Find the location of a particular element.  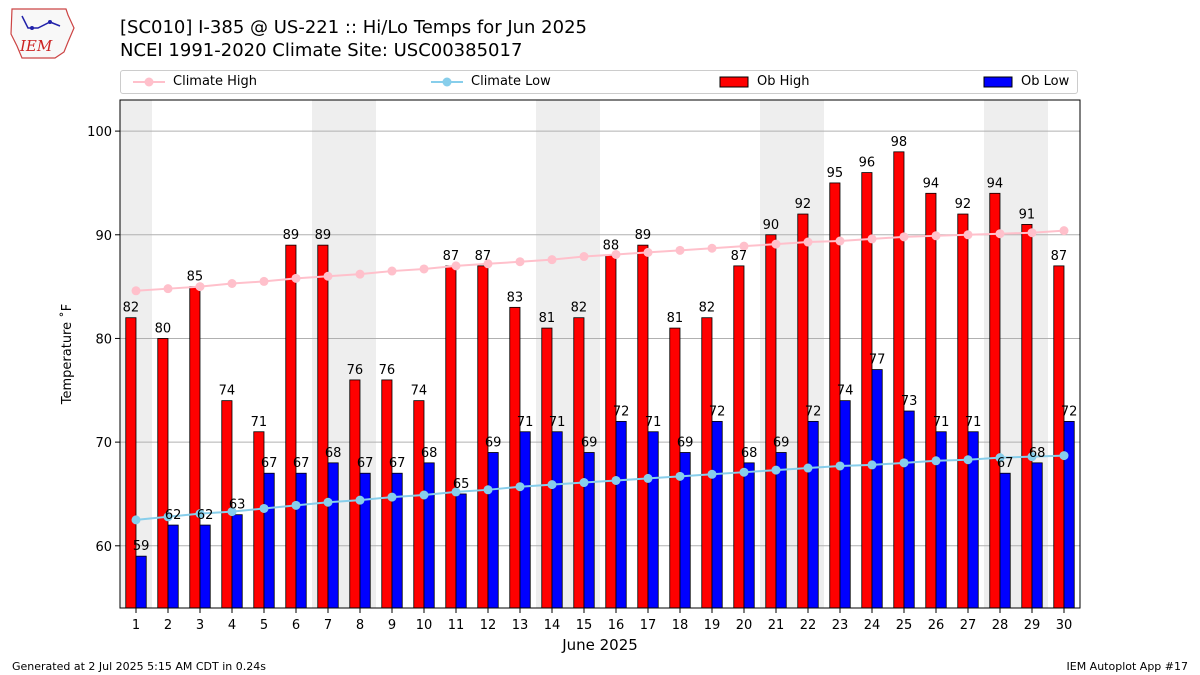

x-tick-label-19: 19 is located at coordinates (712, 625).